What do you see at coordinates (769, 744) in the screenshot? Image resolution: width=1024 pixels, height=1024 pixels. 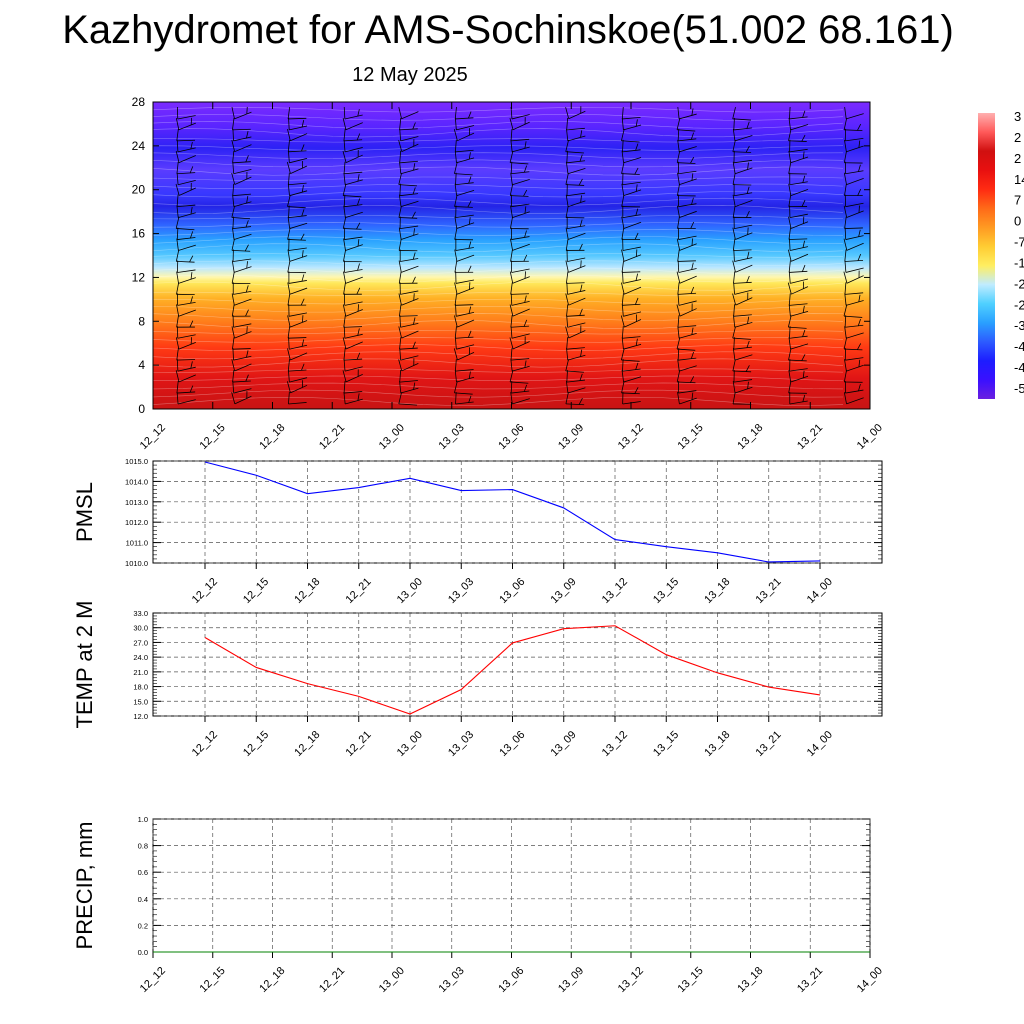 I see `x-tick-label: 13_21` at bounding box center [769, 744].